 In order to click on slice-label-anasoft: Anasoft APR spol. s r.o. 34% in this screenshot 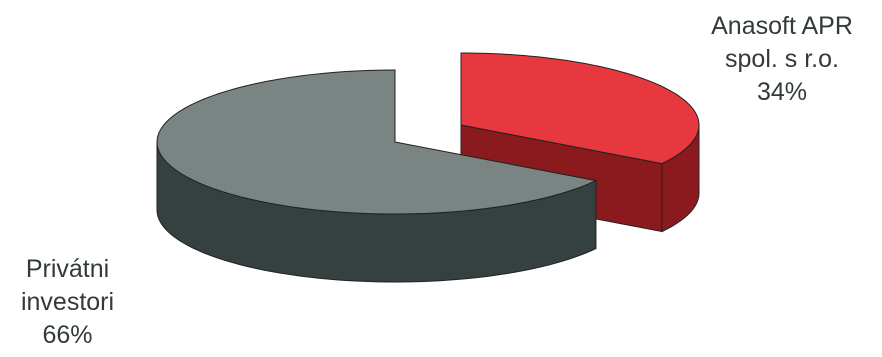, I will do `click(782, 59)`.